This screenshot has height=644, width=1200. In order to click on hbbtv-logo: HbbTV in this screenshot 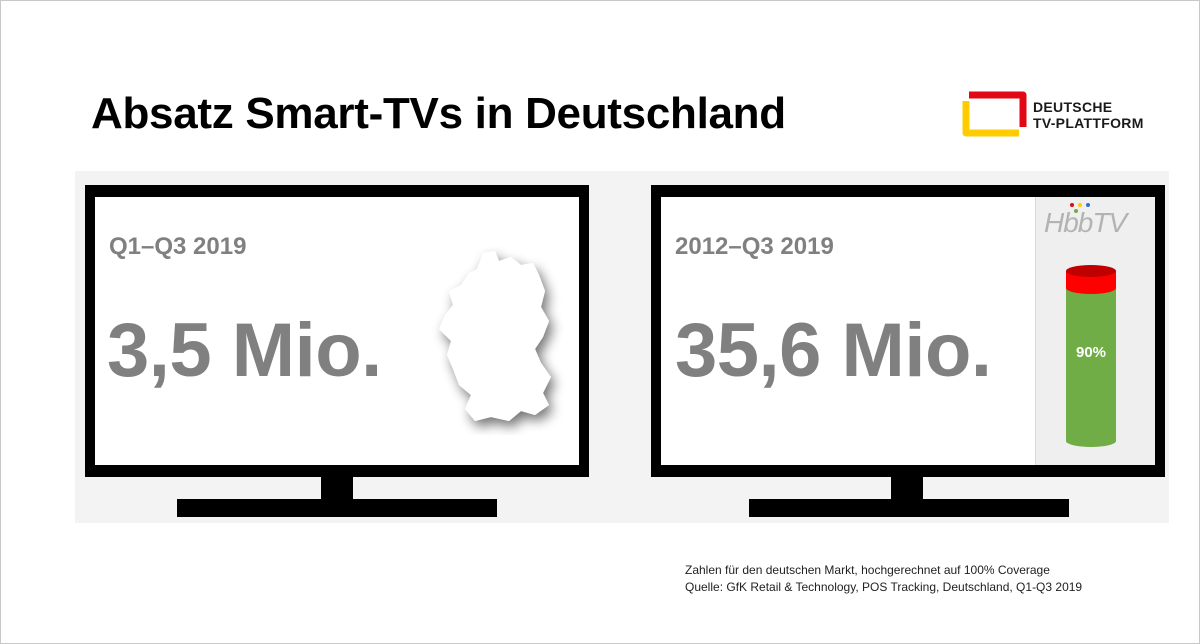, I will do `click(1085, 222)`.